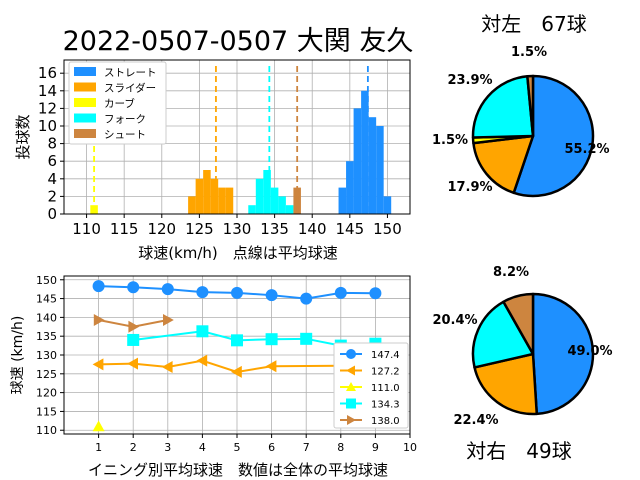 The width and height of the screenshot is (640, 480). I want to click on line-y-tick-label: 135, so click(46, 336).